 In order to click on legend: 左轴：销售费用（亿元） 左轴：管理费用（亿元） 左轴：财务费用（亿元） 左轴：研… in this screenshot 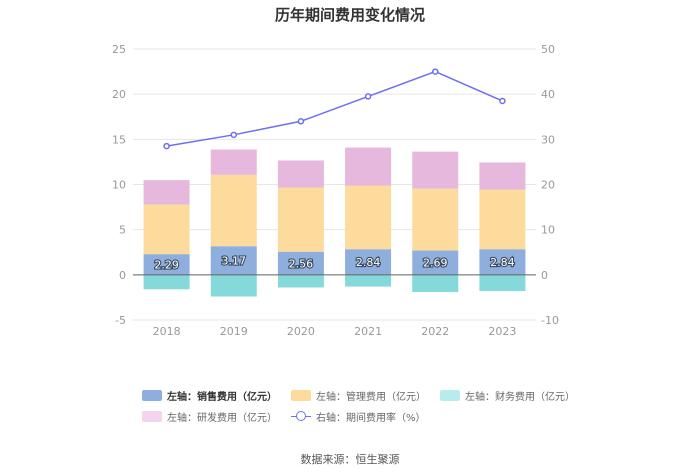, I will do `click(362, 407)`.